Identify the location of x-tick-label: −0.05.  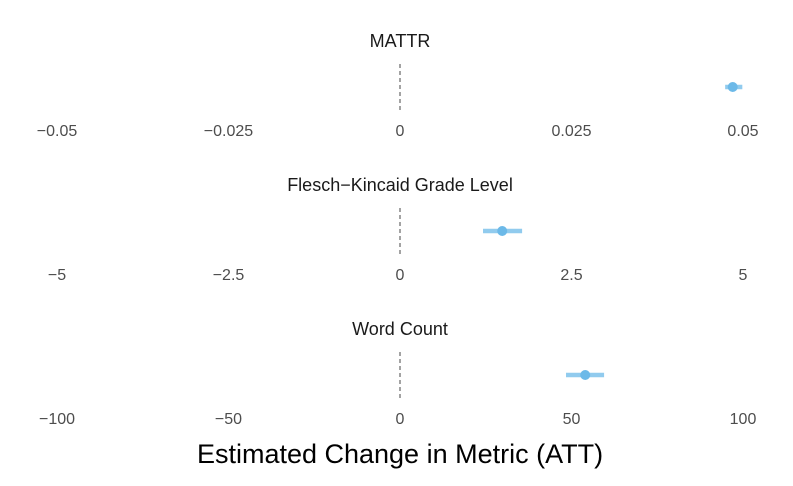
(57, 131).